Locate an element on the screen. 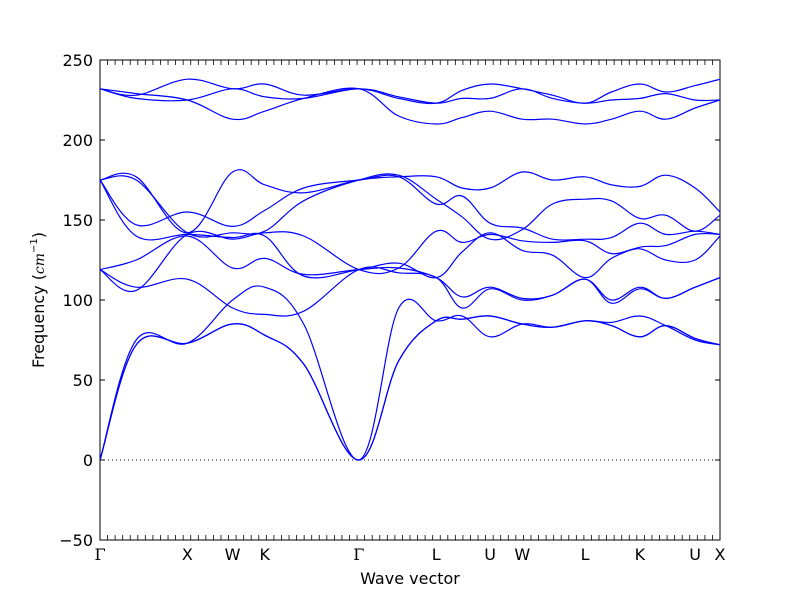 The width and height of the screenshot is (800, 600). y-tick-label: 100 is located at coordinates (77, 300).